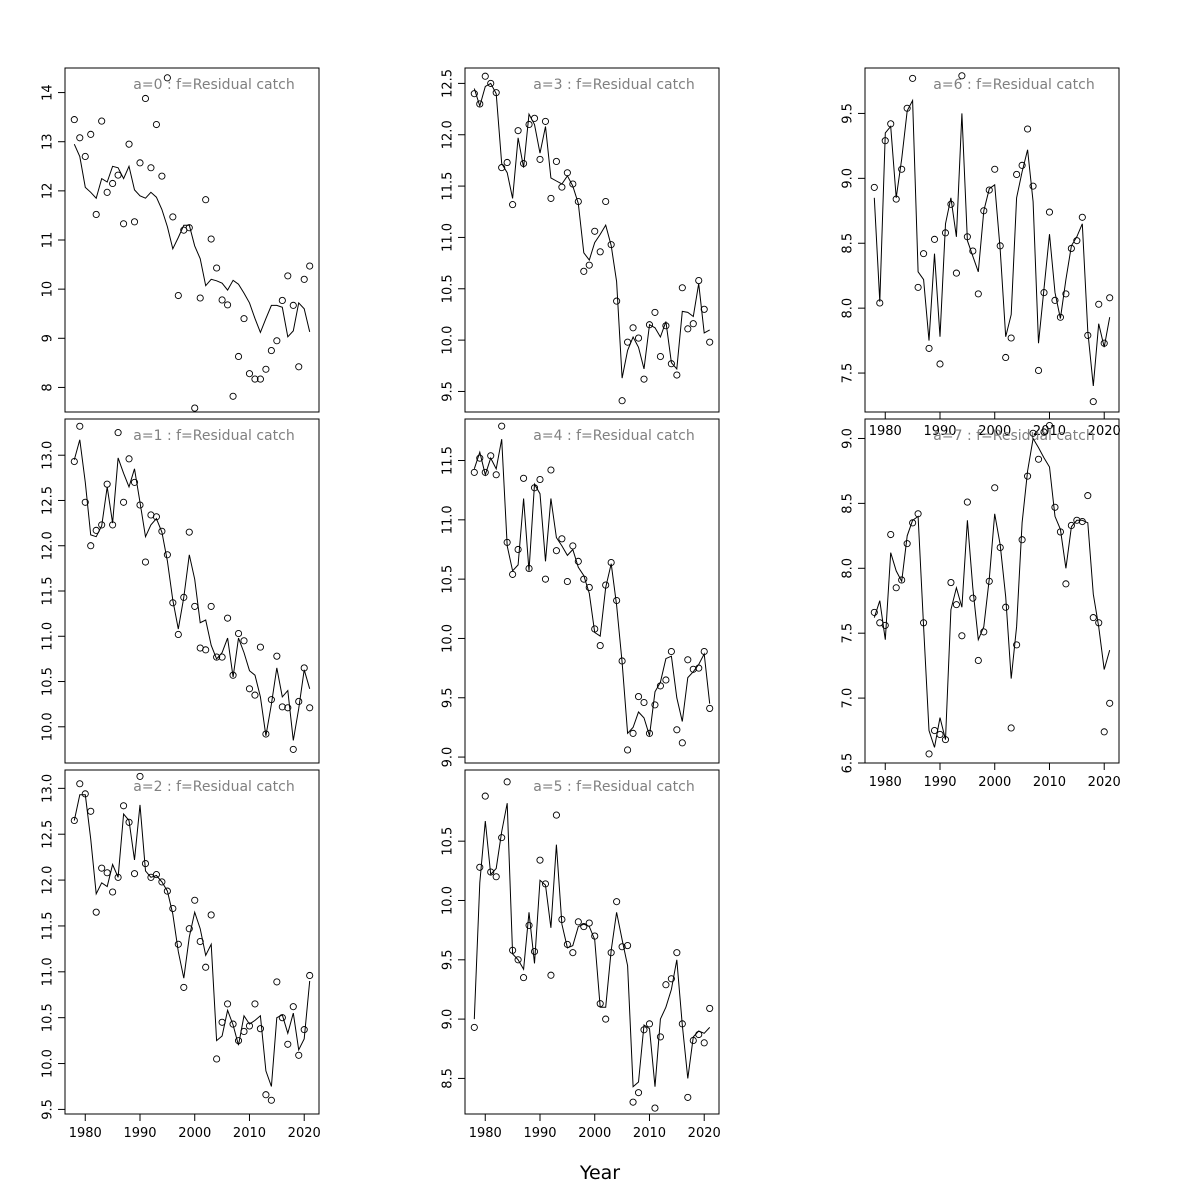 Image resolution: width=1200 pixels, height=1200 pixels. What do you see at coordinates (180, 240) in the screenshot?
I see `chart-panel-a0: a=0 : f=Residual catch 8 9 10 11 12 13 14` at bounding box center [180, 240].